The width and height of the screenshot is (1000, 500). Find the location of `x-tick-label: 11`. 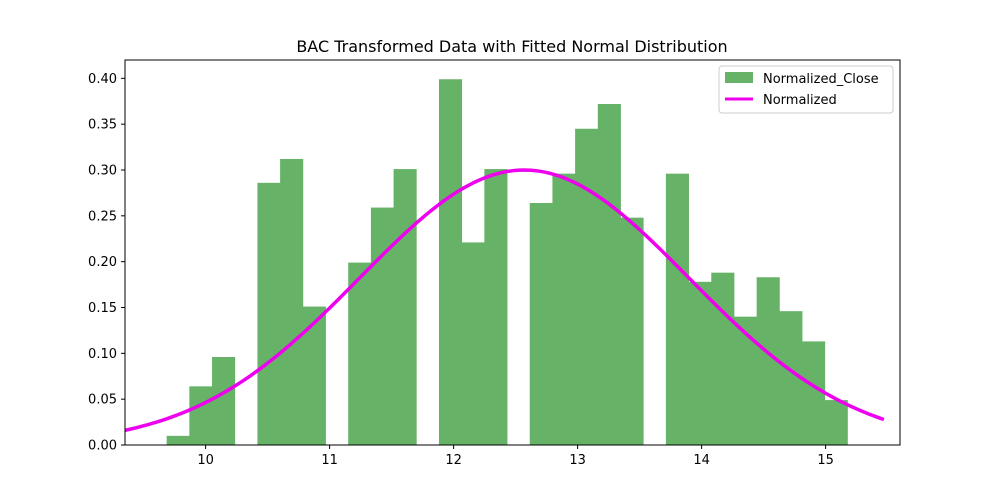

x-tick-label: 11 is located at coordinates (329, 460).